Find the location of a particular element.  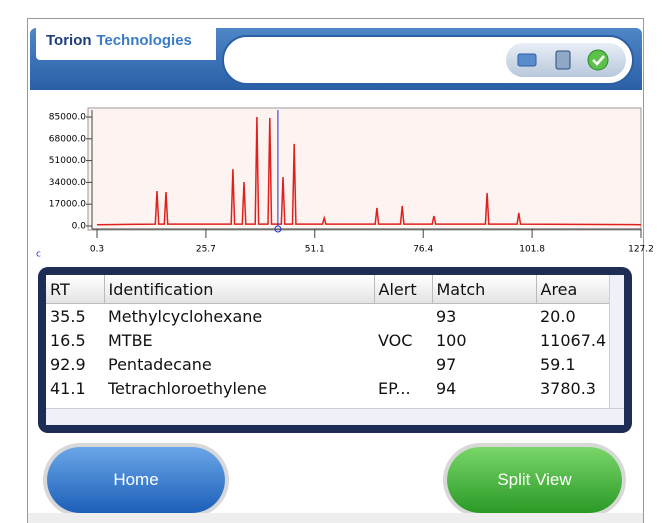

footer-band is located at coordinates (335, 518).